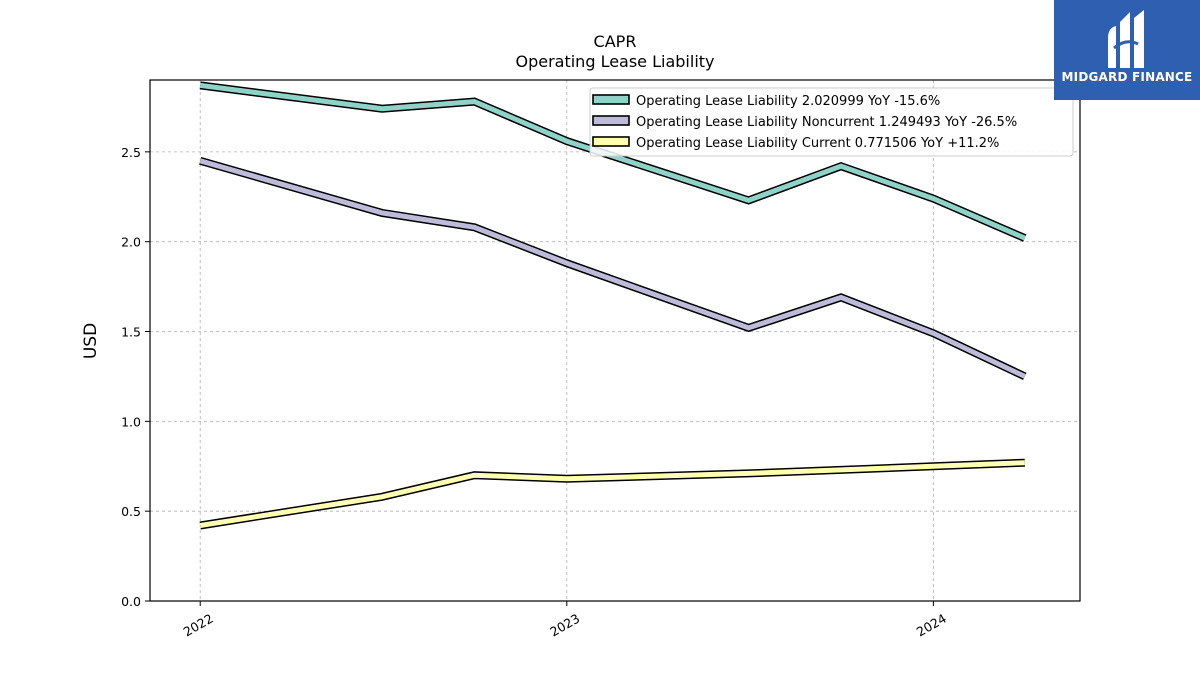  Describe the element at coordinates (131, 332) in the screenshot. I see `y-tick-label: 1.5` at that location.